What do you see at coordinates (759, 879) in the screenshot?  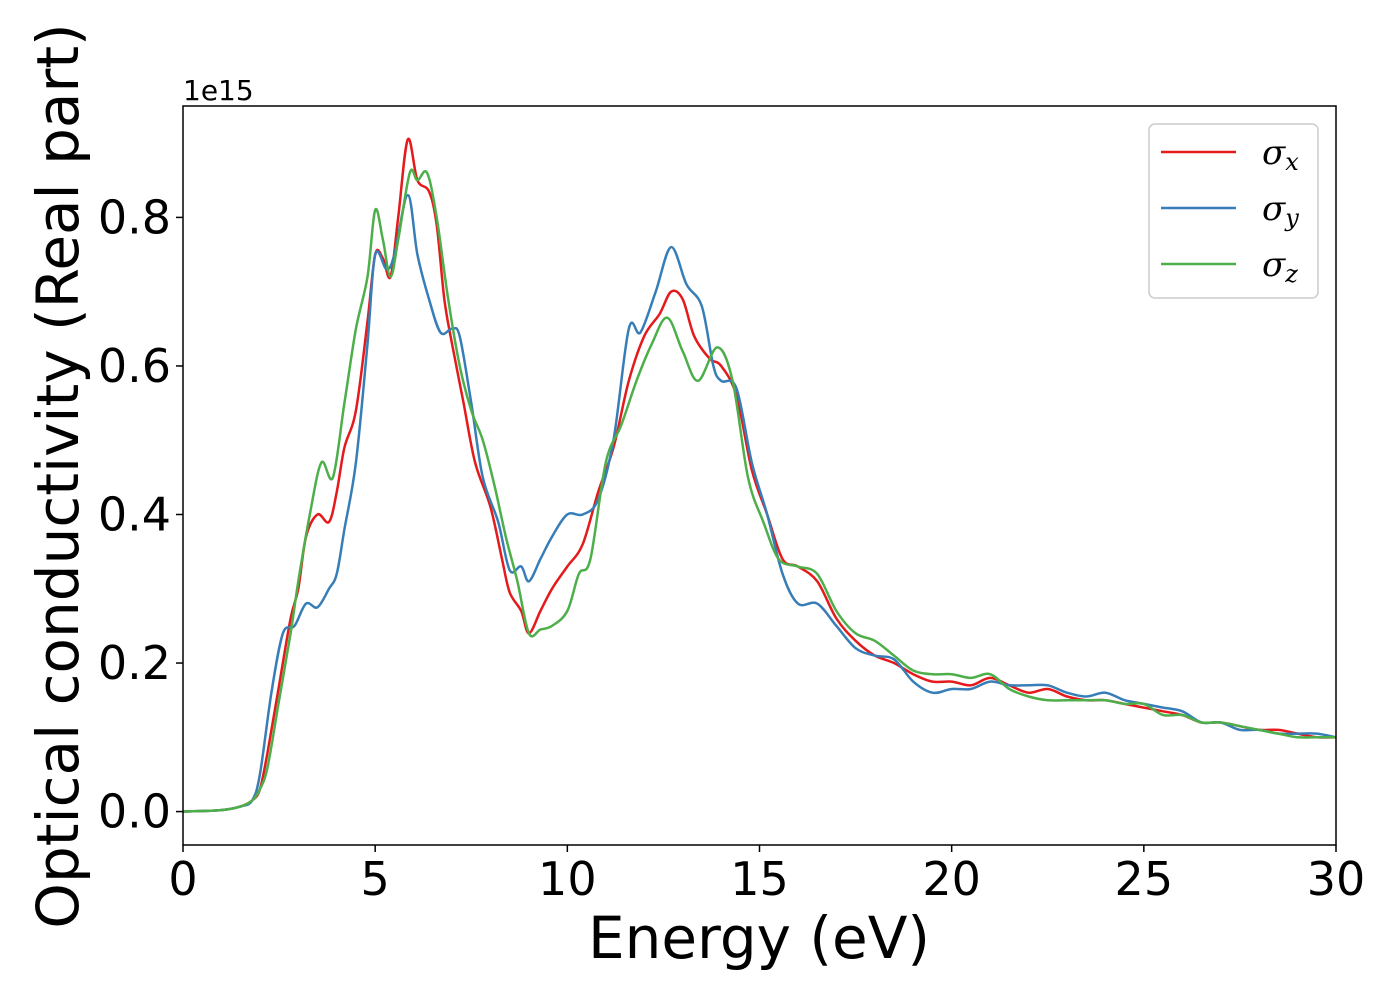 I see `x-tick-label: 15` at bounding box center [759, 879].